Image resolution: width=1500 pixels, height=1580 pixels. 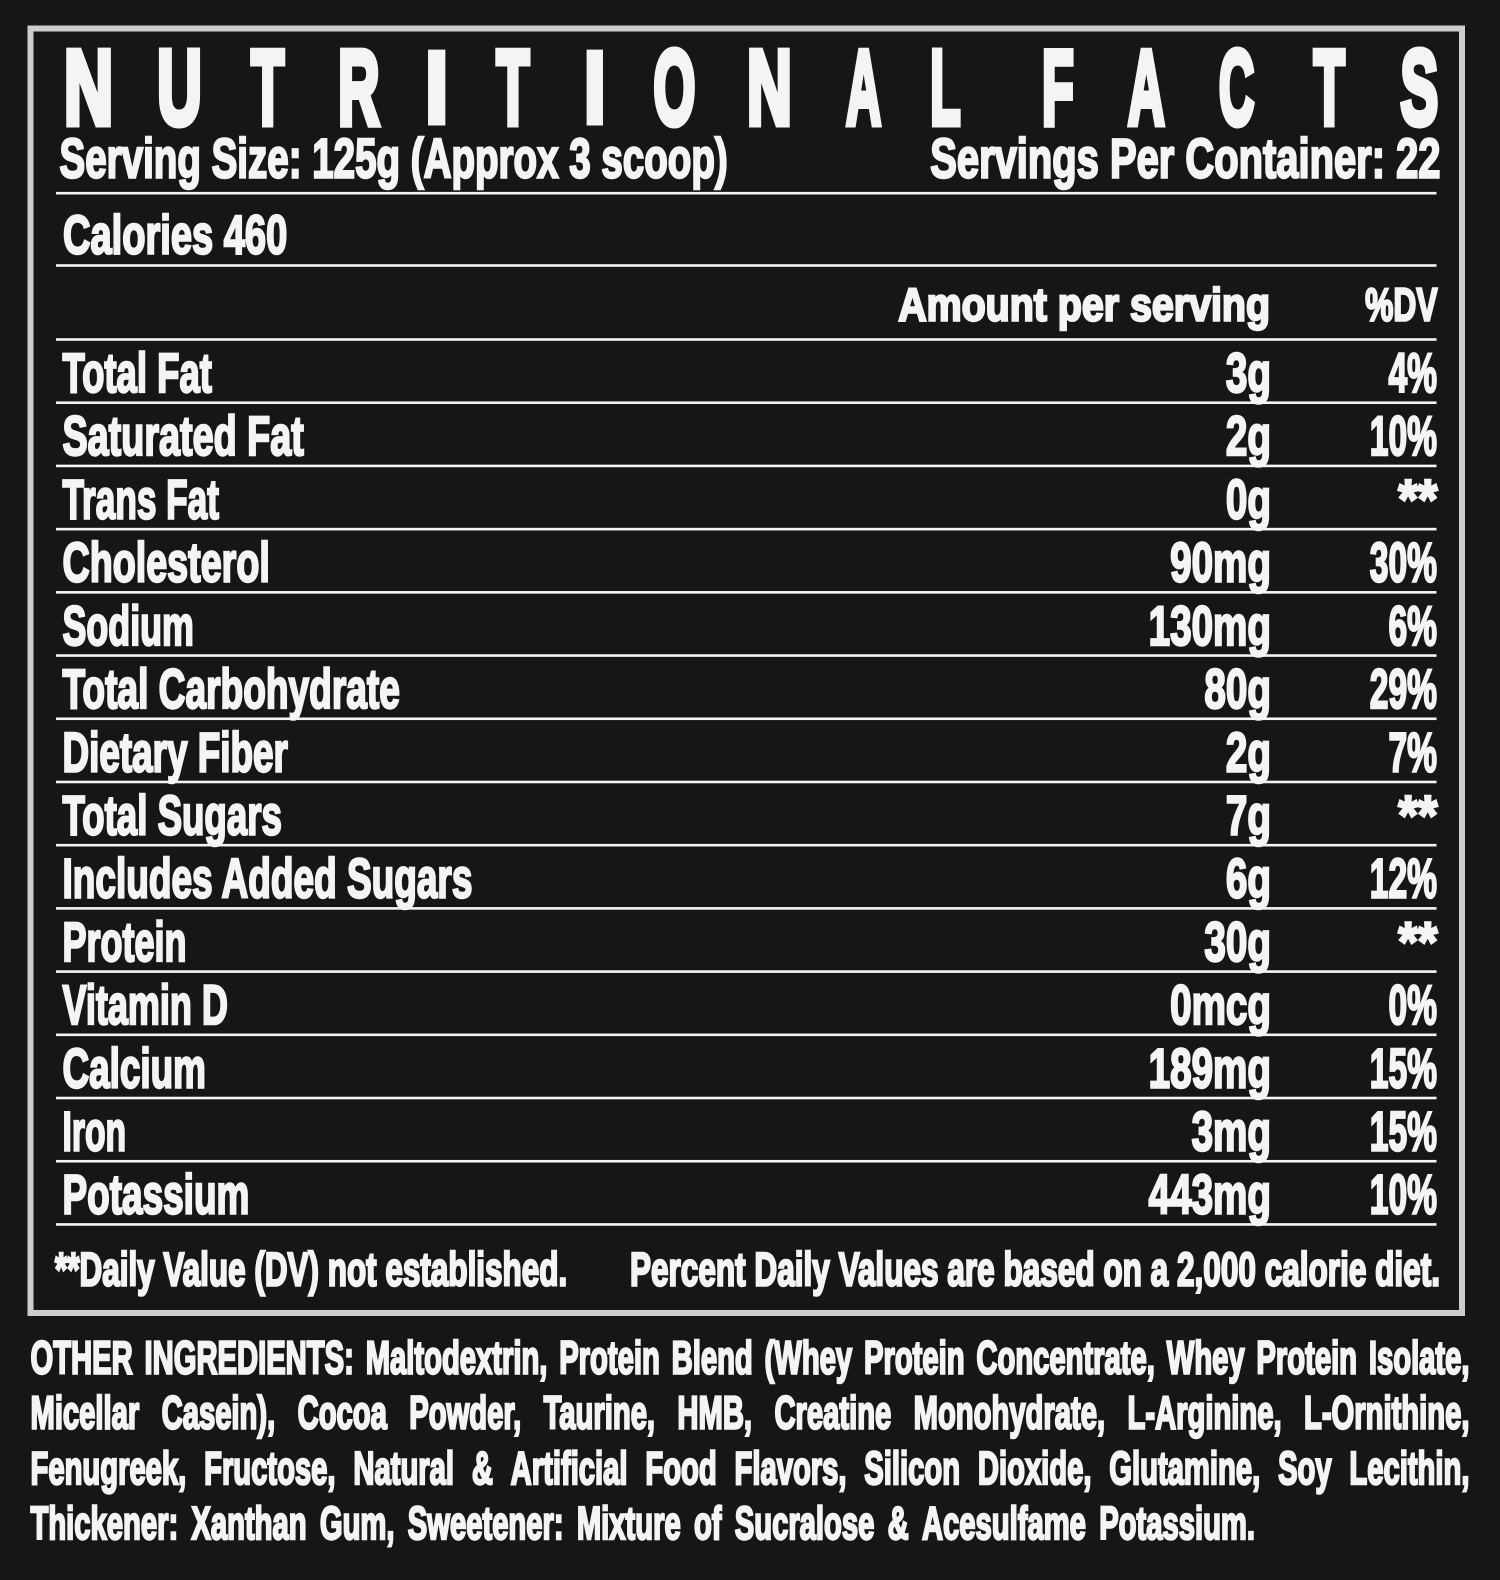 I want to click on svg-text: R, so click(x=358, y=88).